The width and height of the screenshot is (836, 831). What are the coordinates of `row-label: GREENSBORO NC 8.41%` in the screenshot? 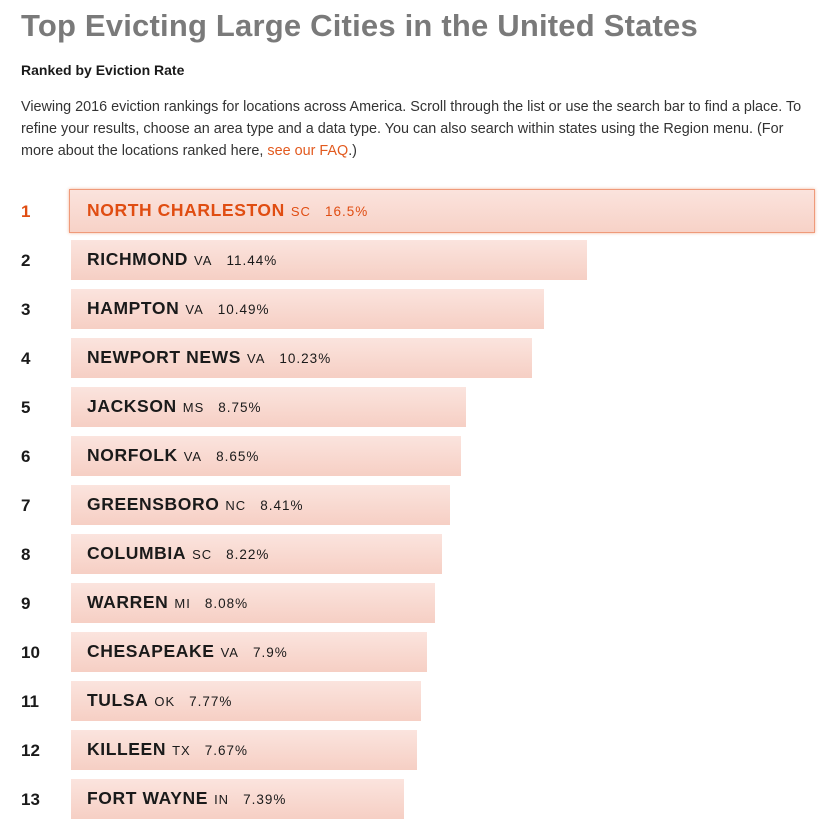 It's located at (195, 504).